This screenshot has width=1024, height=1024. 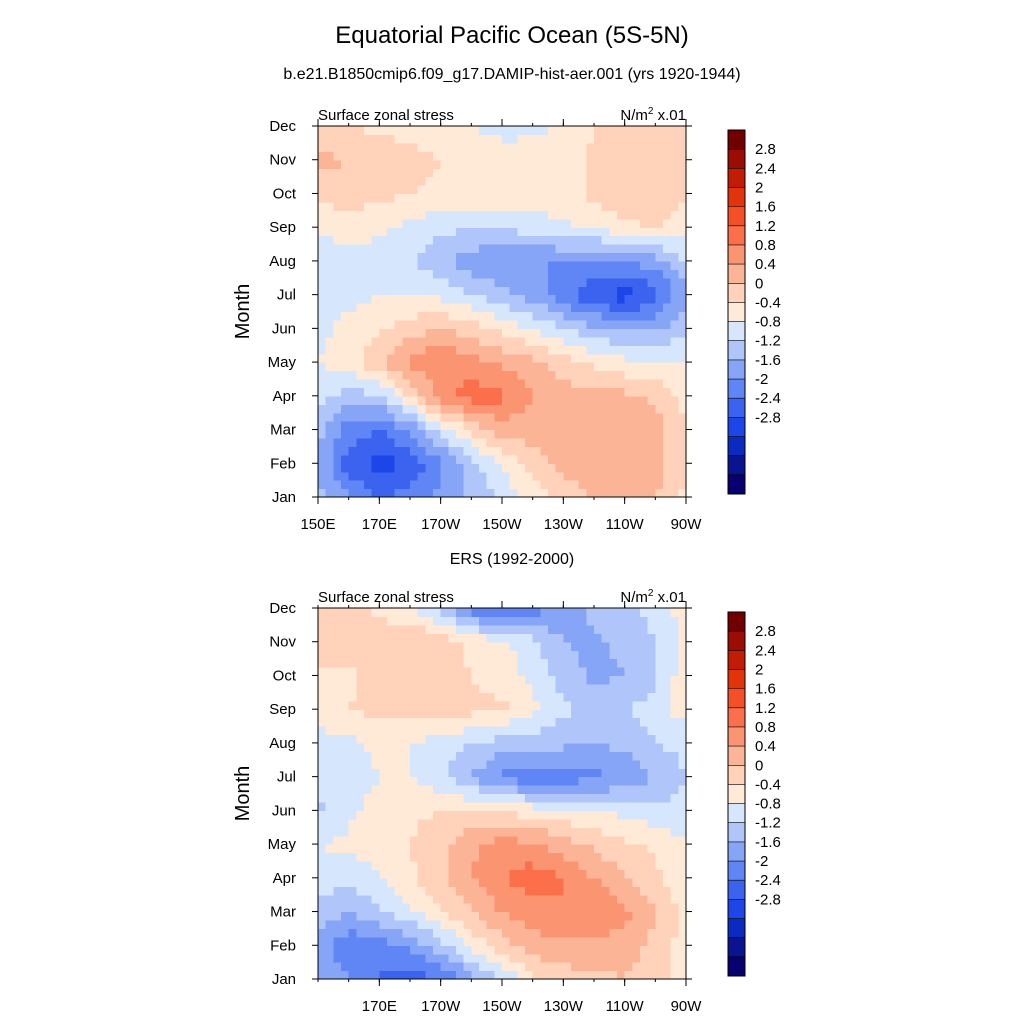 I want to click on colorbar-label: -2, so click(x=761, y=861).